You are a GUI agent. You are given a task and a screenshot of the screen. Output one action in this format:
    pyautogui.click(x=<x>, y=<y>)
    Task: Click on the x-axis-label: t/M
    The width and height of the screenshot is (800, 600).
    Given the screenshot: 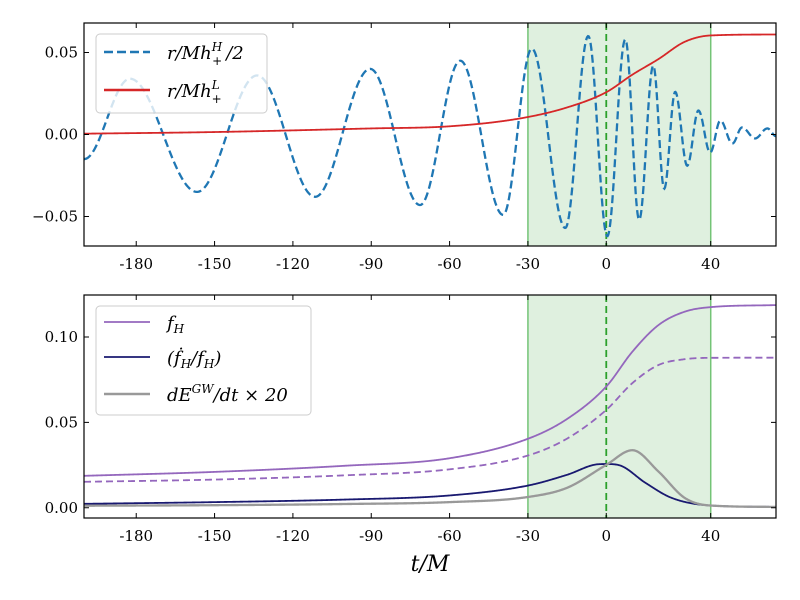 What is the action you would take?
    pyautogui.click(x=430, y=564)
    